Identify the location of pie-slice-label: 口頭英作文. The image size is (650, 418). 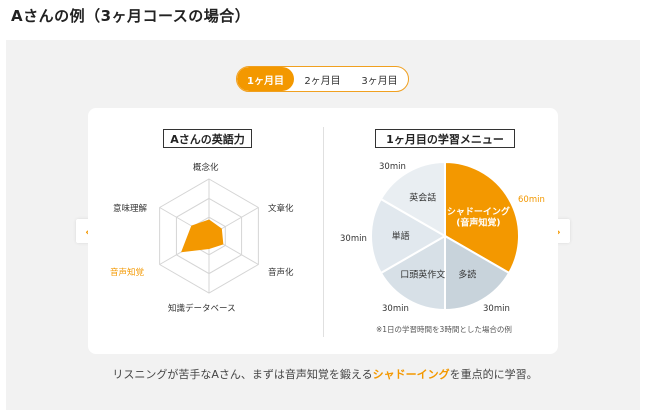
(422, 274).